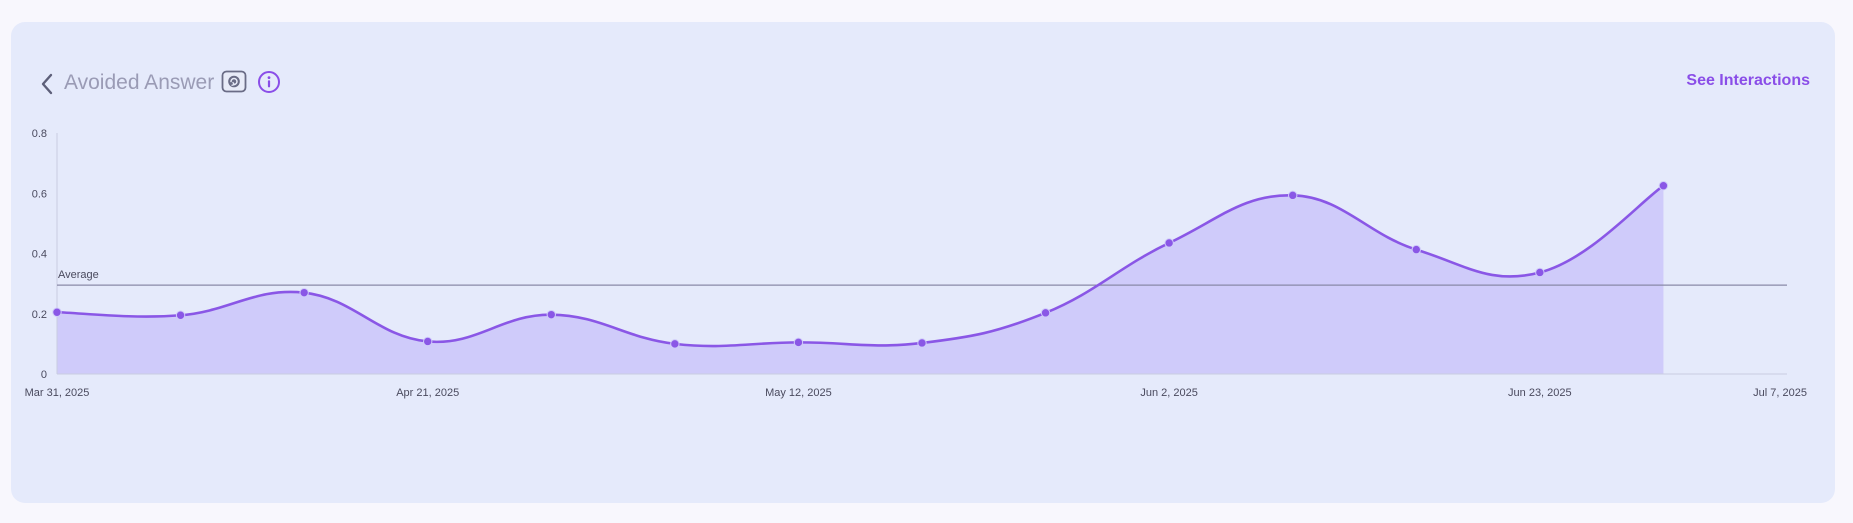 Image resolution: width=1853 pixels, height=523 pixels. Describe the element at coordinates (139, 82) in the screenshot. I see `page-title: Avoided Answer` at that location.